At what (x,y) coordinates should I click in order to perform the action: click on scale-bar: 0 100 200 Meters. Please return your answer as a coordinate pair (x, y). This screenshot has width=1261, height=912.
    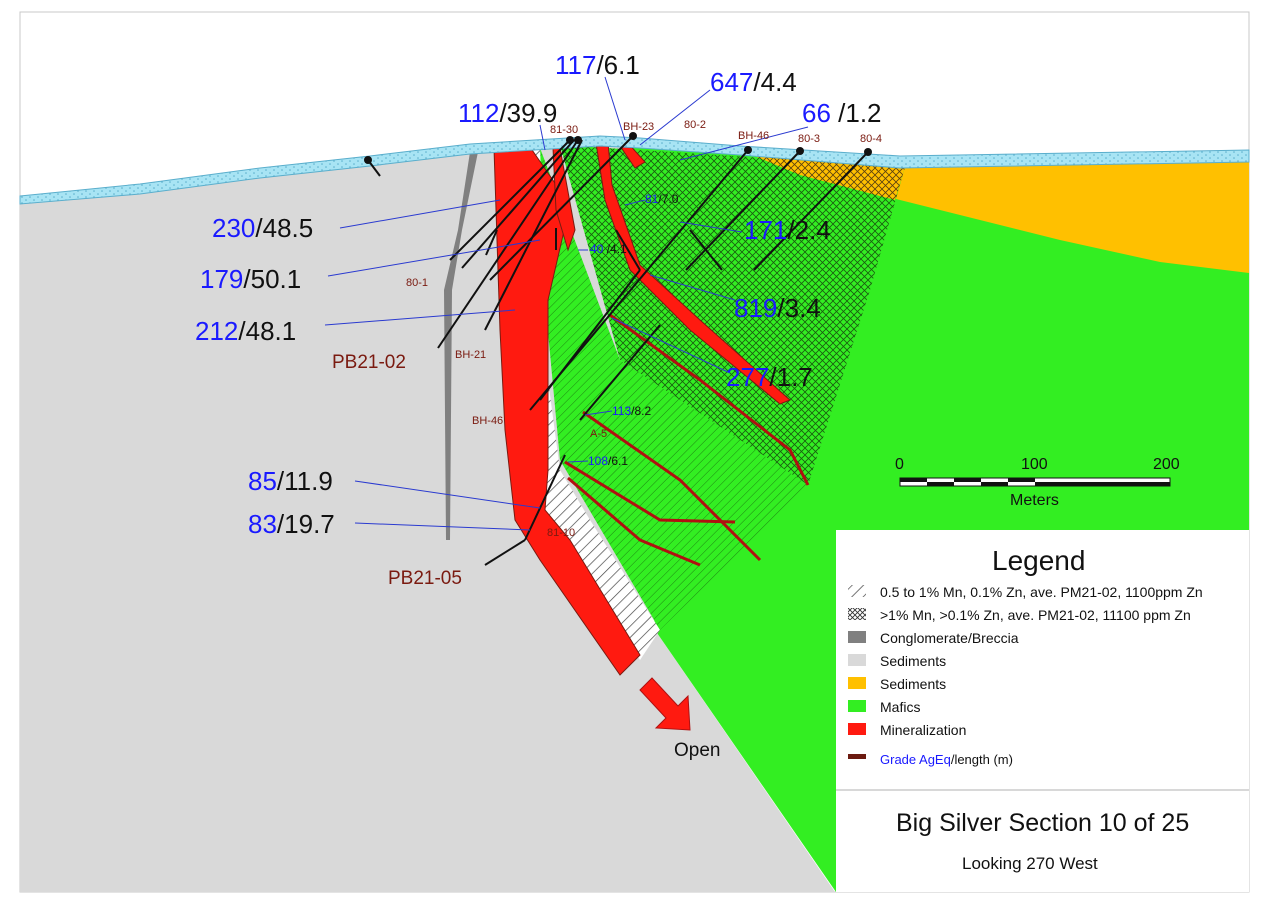
    Looking at the image, I should click on (1037, 482).